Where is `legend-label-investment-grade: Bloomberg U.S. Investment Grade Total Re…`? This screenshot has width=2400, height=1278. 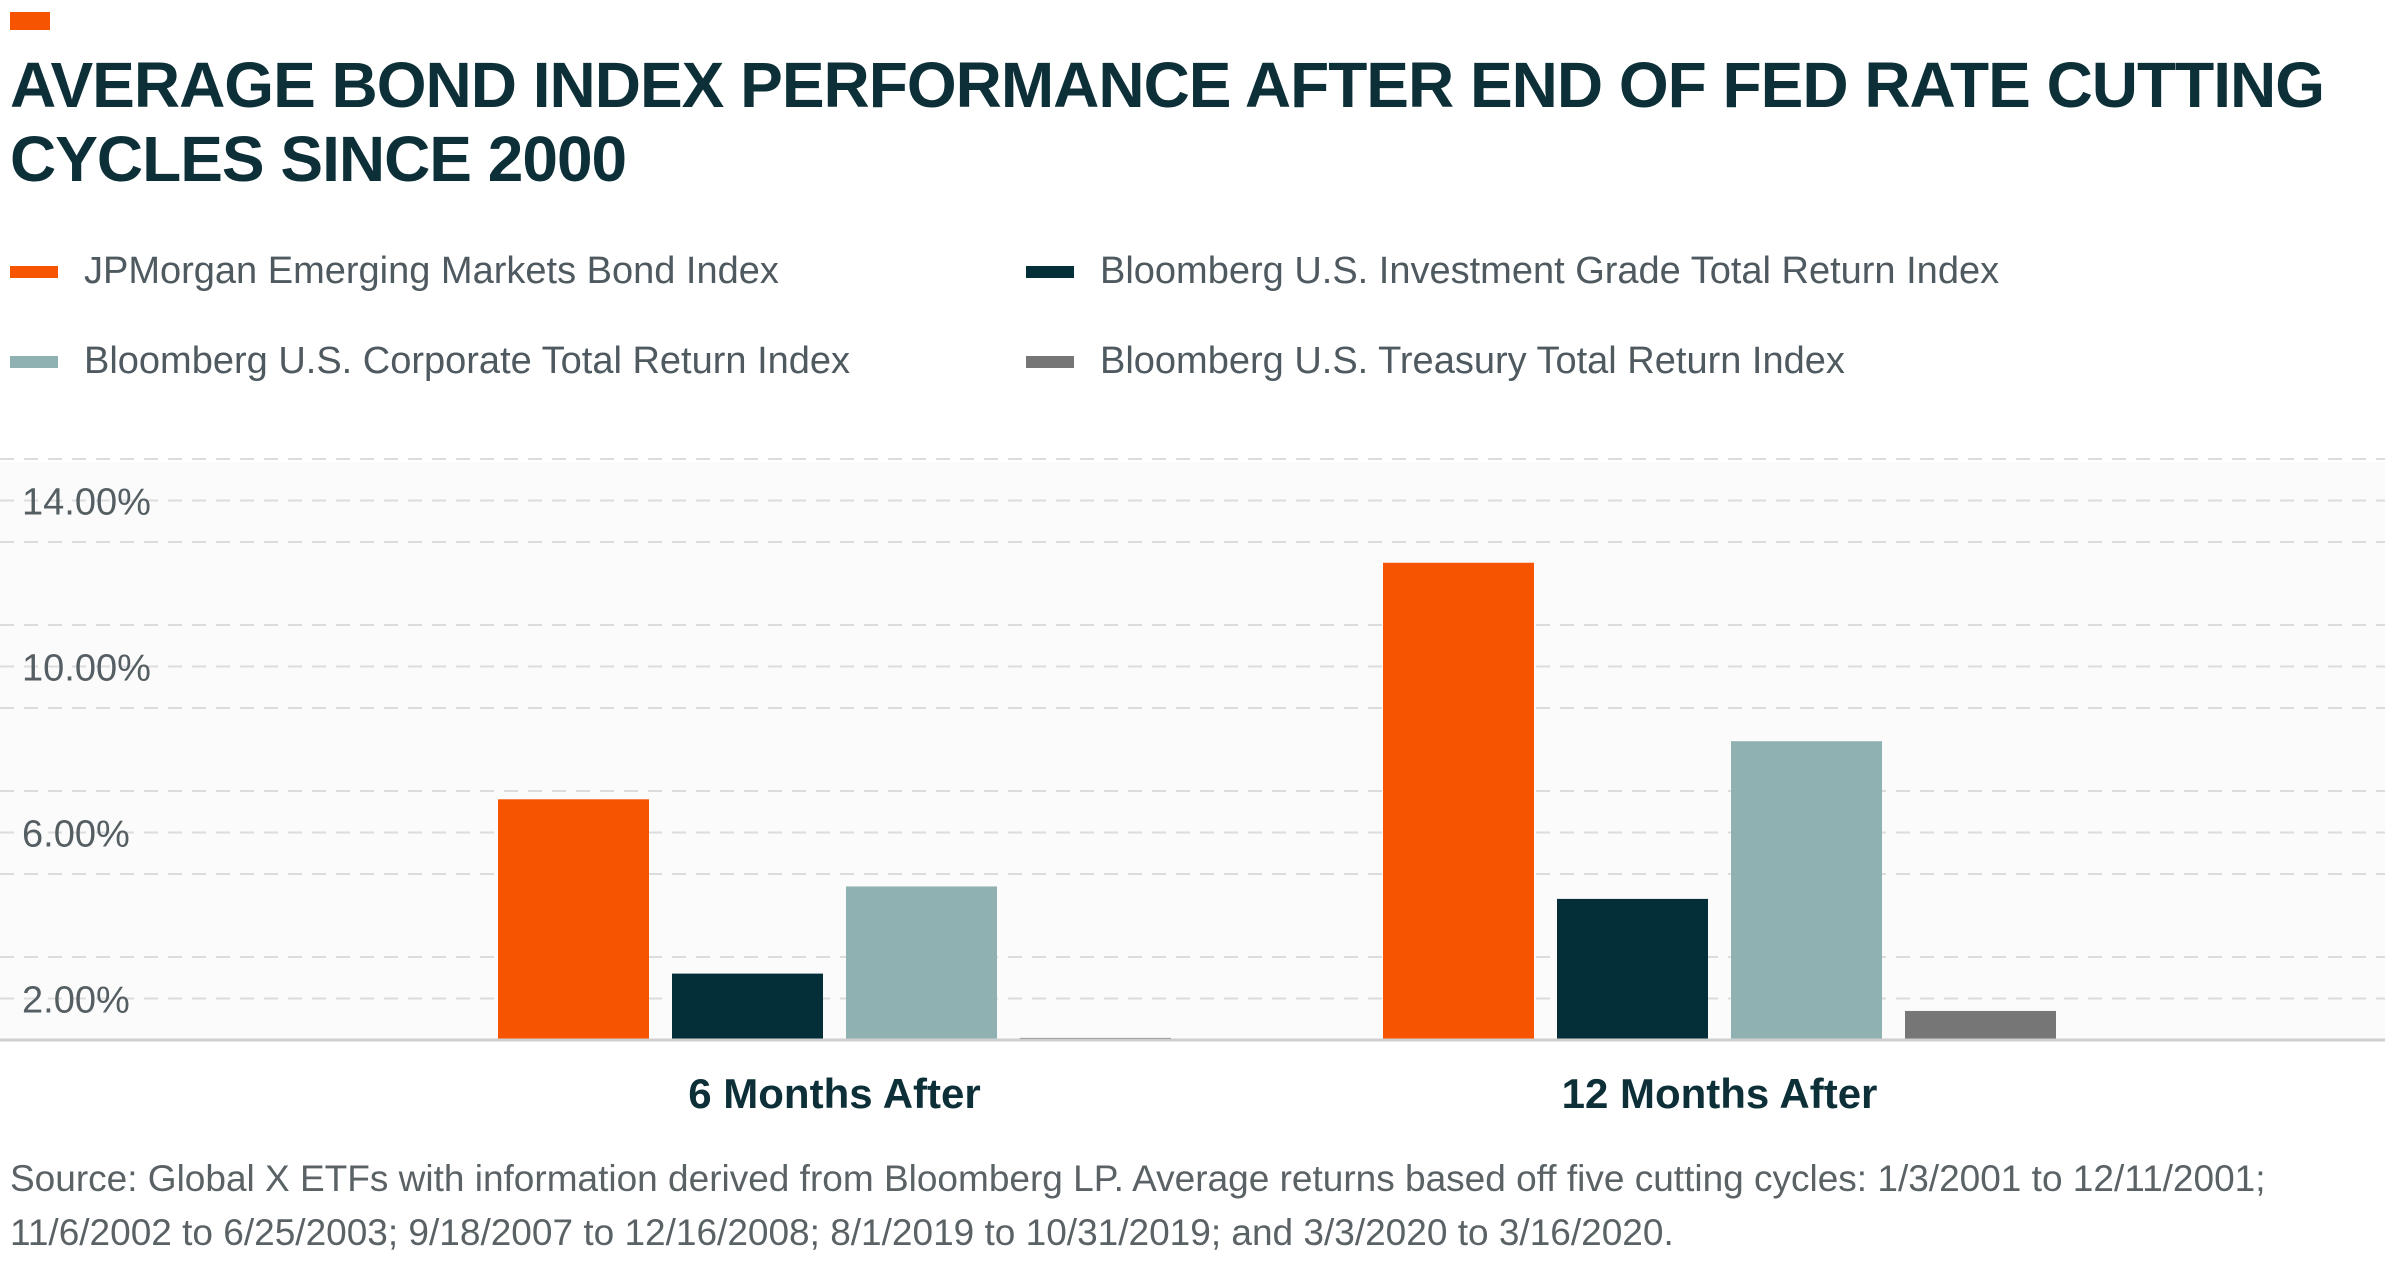 legend-label-investment-grade: Bloomberg U.S. Investment Grade Total Re… is located at coordinates (1550, 271).